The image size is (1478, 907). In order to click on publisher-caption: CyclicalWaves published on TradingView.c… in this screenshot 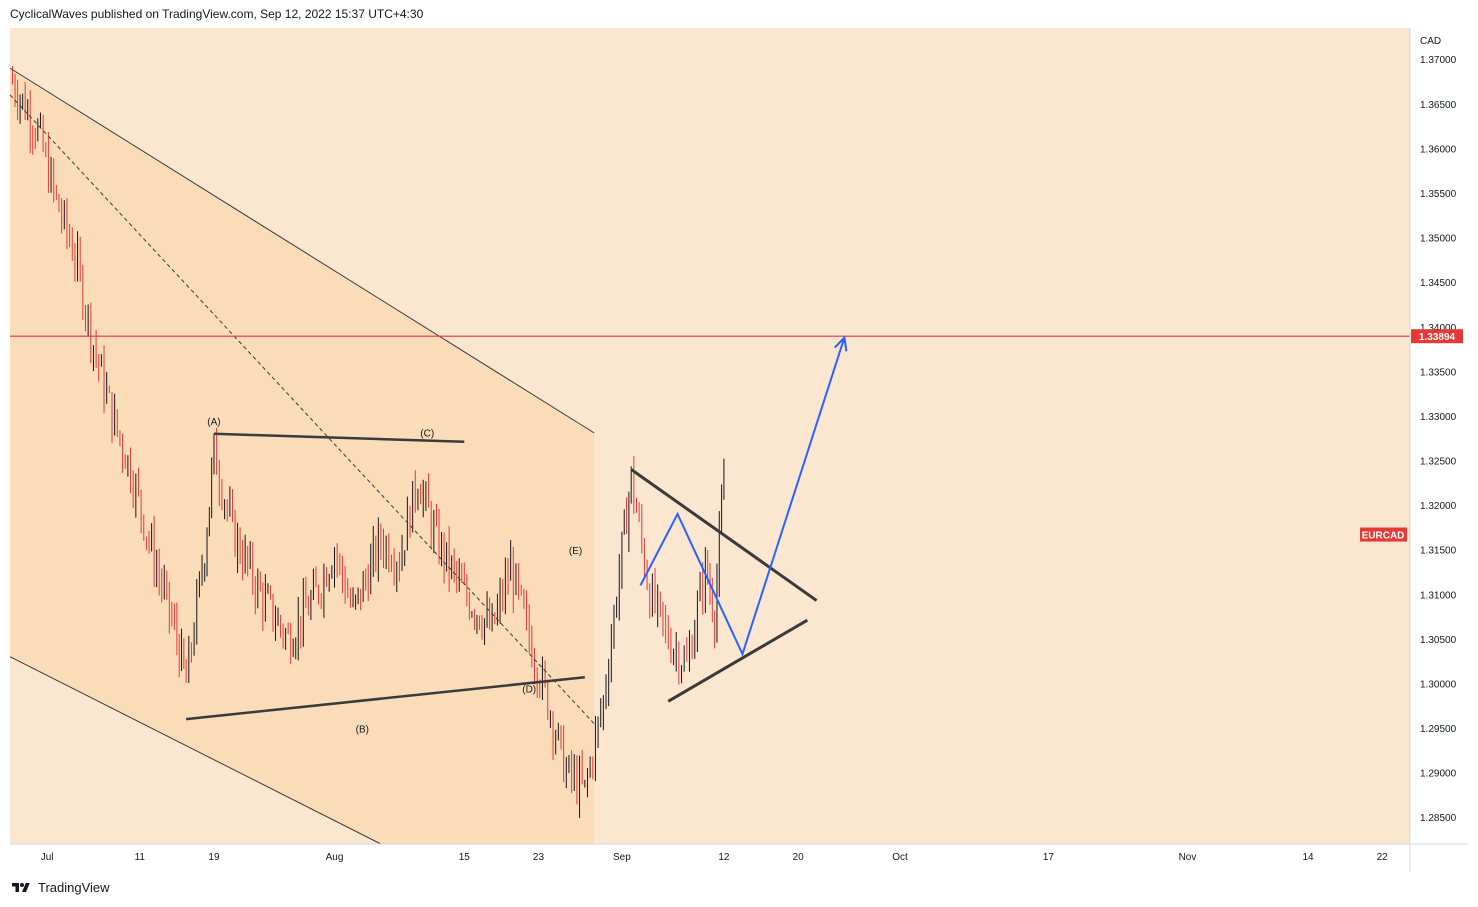, I will do `click(217, 14)`.